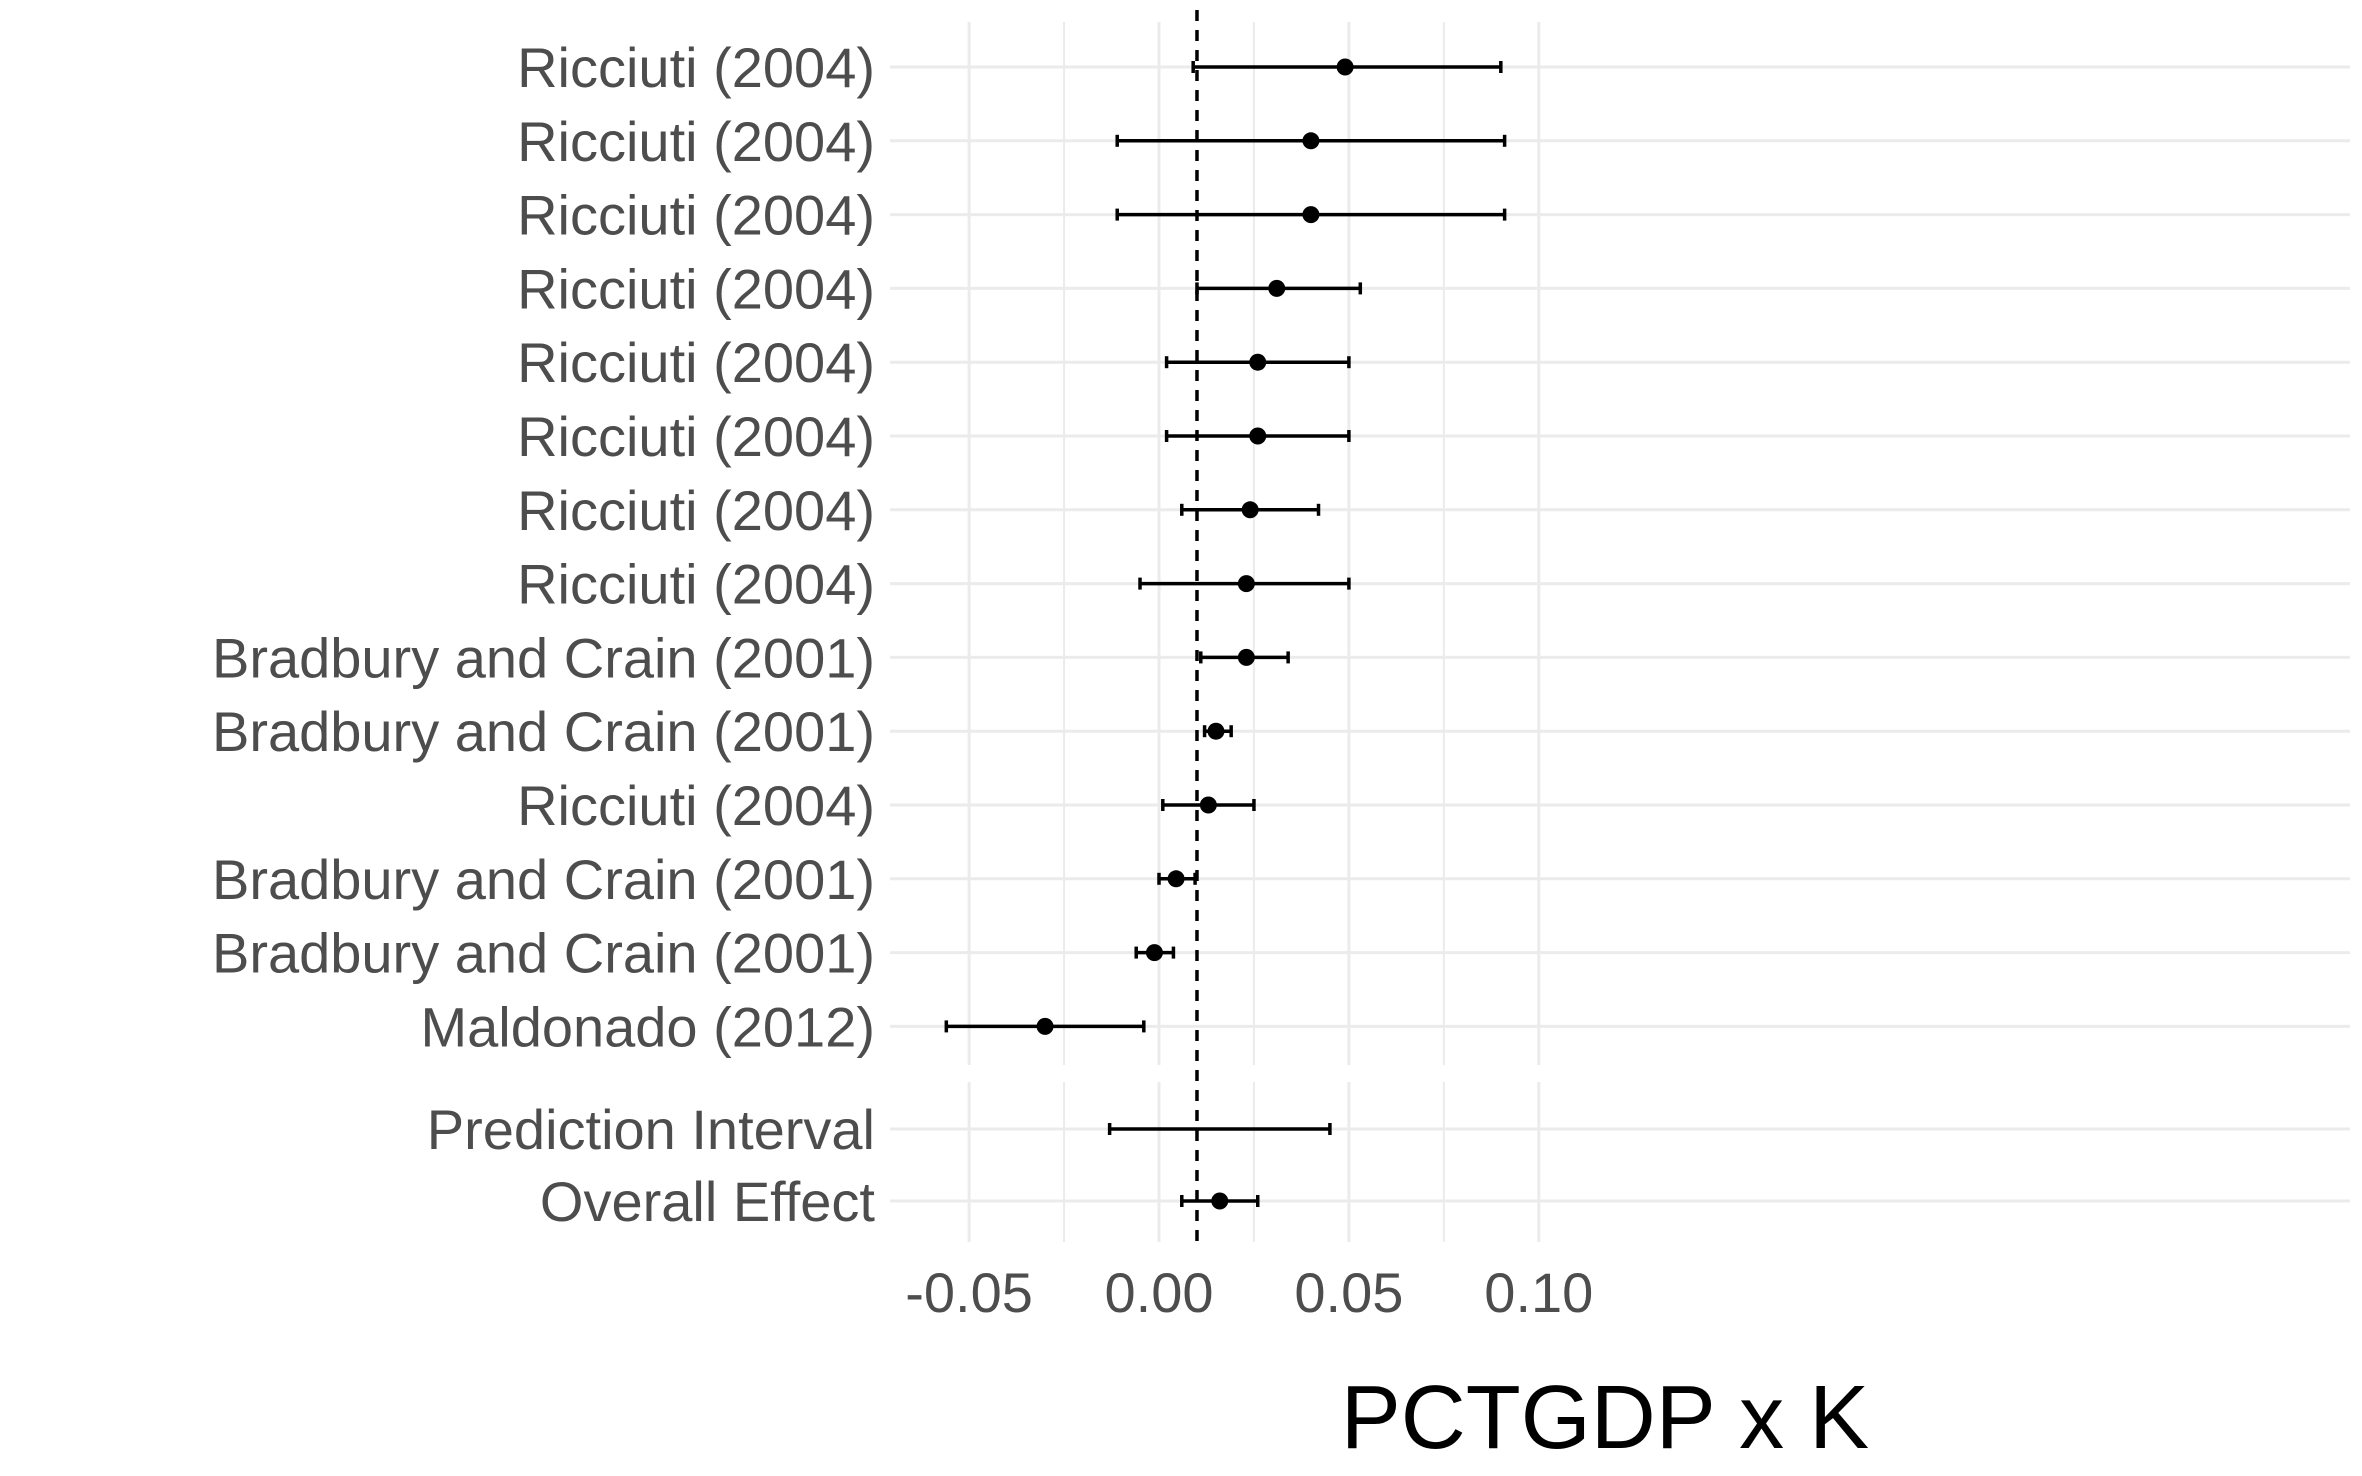  I want to click on point-estimates, so click(1195, 634).